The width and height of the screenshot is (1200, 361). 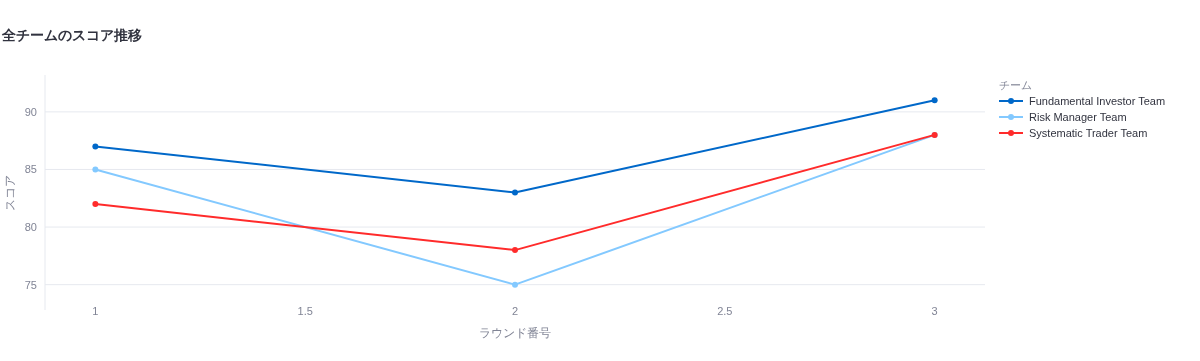 I want to click on x-tick-label: 1, so click(x=95, y=311).